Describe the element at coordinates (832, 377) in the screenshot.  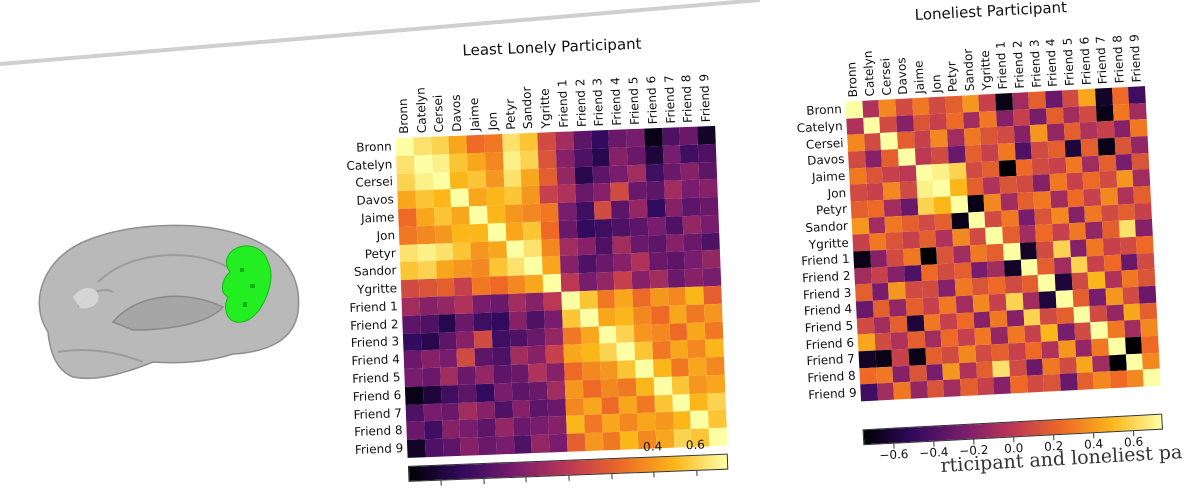
I see `row-label: Friend 8` at that location.